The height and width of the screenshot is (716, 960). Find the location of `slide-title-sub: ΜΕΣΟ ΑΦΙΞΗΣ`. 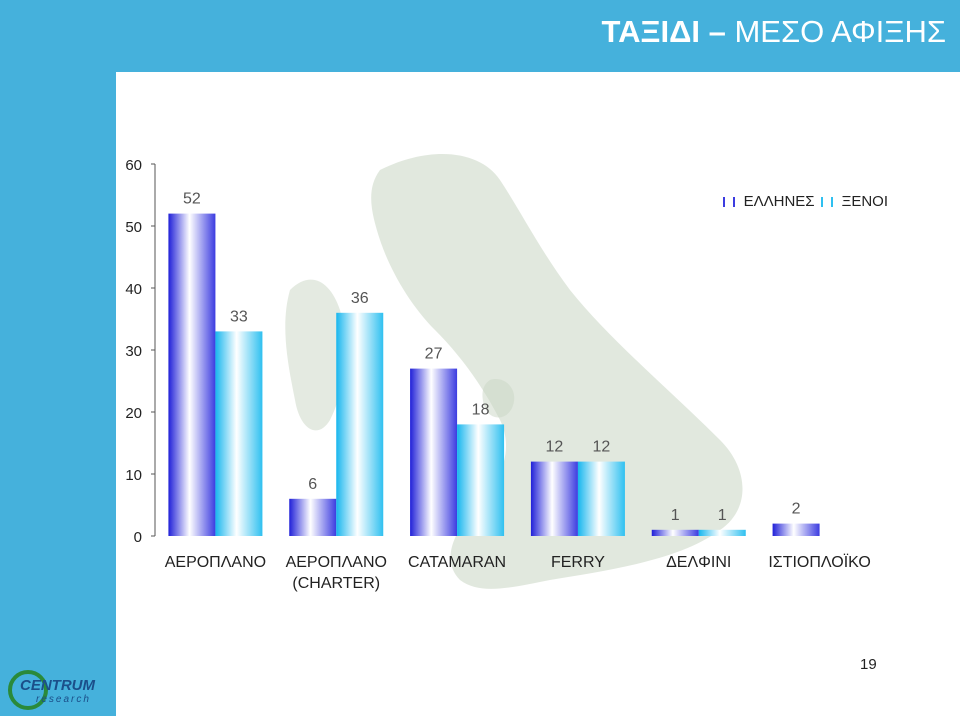

slide-title-sub: ΜΕΣΟ ΑΦΙΞΗΣ is located at coordinates (840, 31).